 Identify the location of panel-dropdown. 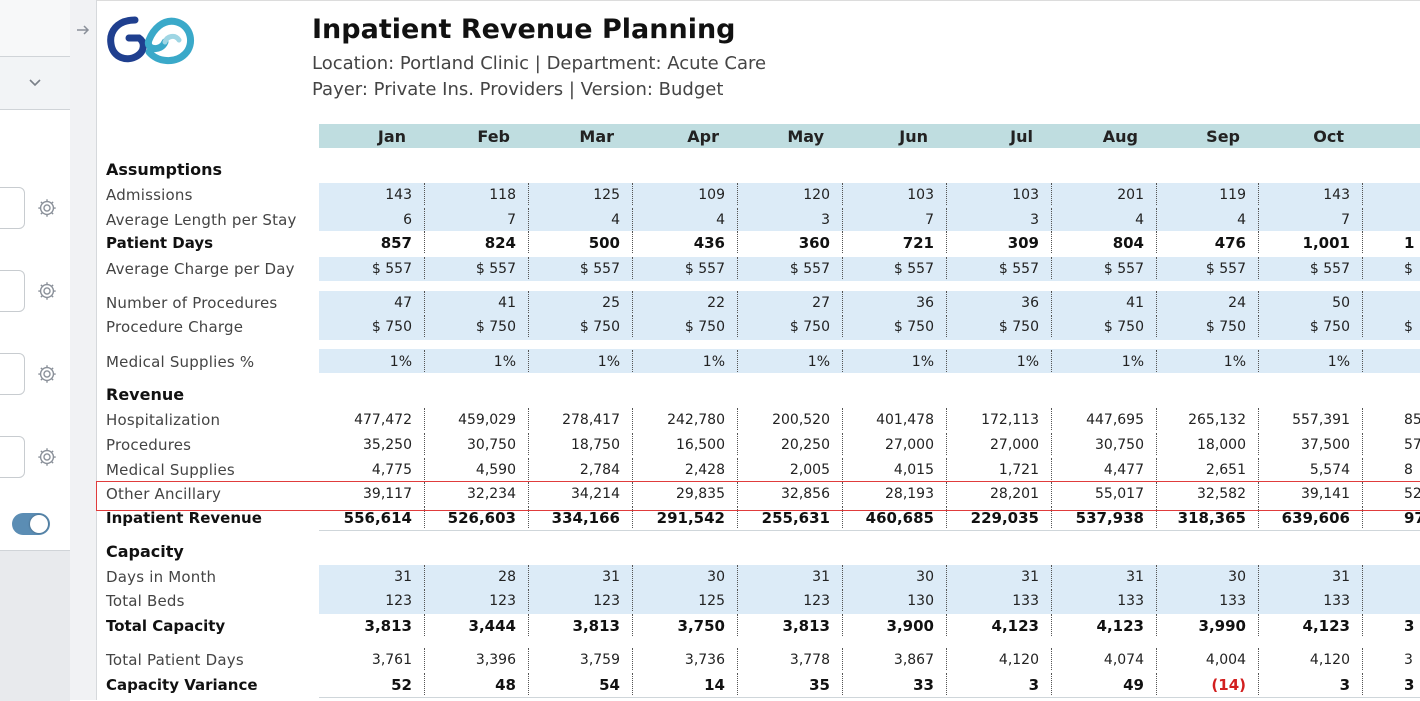
(35, 83).